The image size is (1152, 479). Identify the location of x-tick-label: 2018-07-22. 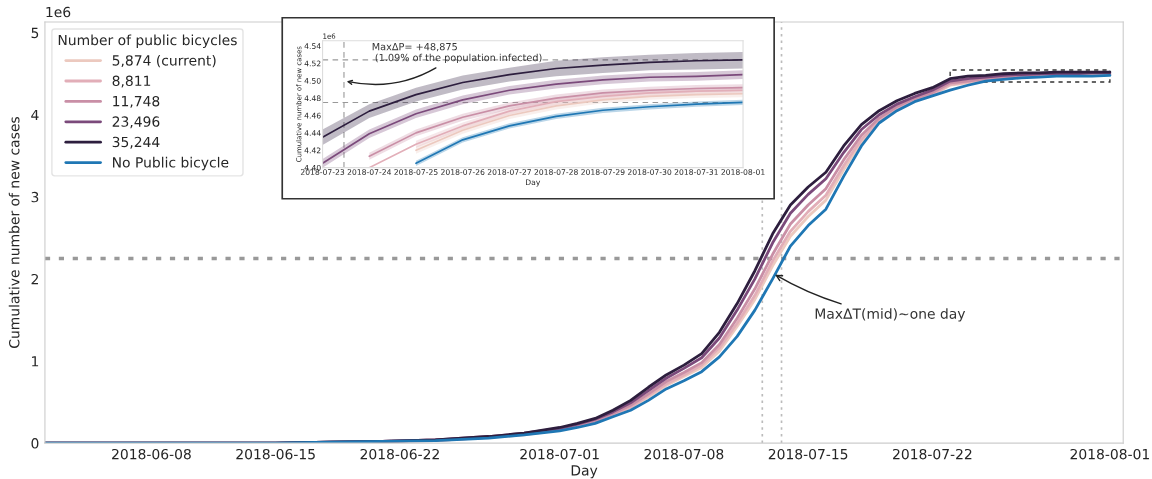
(932, 454).